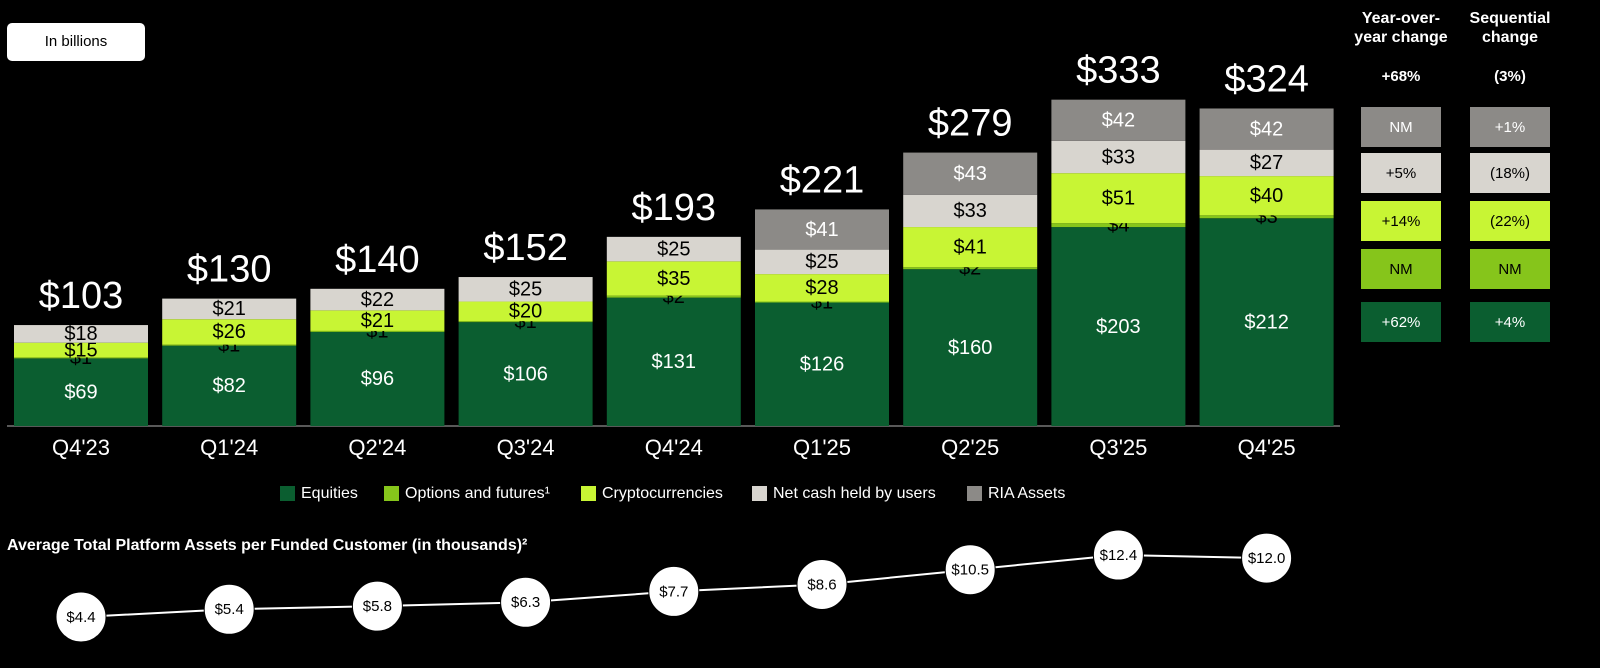 The height and width of the screenshot is (668, 1600). I want to click on total-change: +68%, so click(1401, 76).